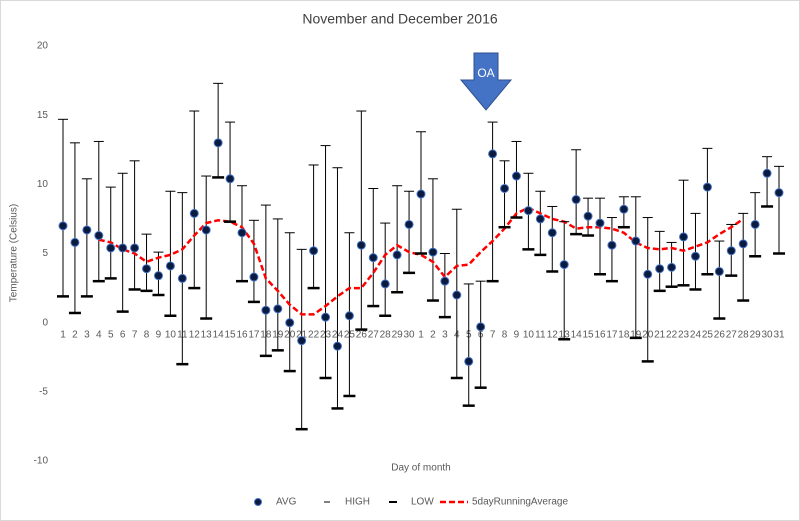 This screenshot has width=800, height=521. I want to click on legend-label: LOW, so click(422, 502).